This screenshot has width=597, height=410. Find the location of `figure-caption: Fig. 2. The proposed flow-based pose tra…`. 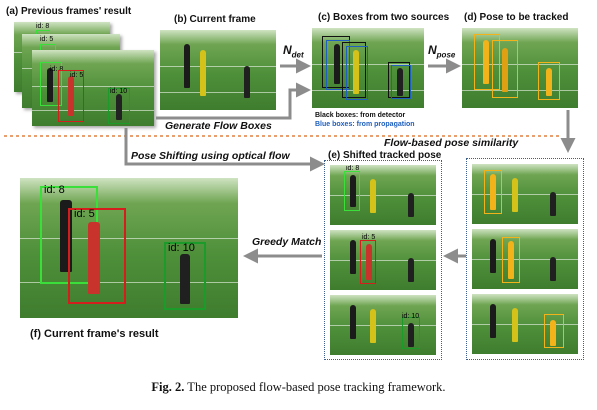

figure-caption: Fig. 2. The proposed flow-based pose tra… is located at coordinates (298, 387).